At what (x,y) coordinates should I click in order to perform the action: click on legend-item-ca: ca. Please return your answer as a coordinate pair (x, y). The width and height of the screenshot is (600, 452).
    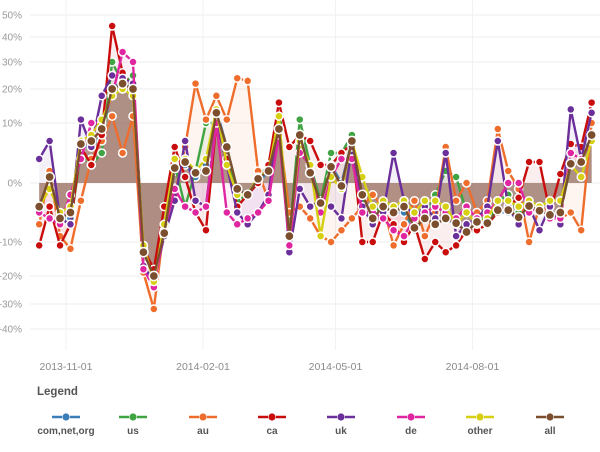
    Looking at the image, I should click on (272, 424).